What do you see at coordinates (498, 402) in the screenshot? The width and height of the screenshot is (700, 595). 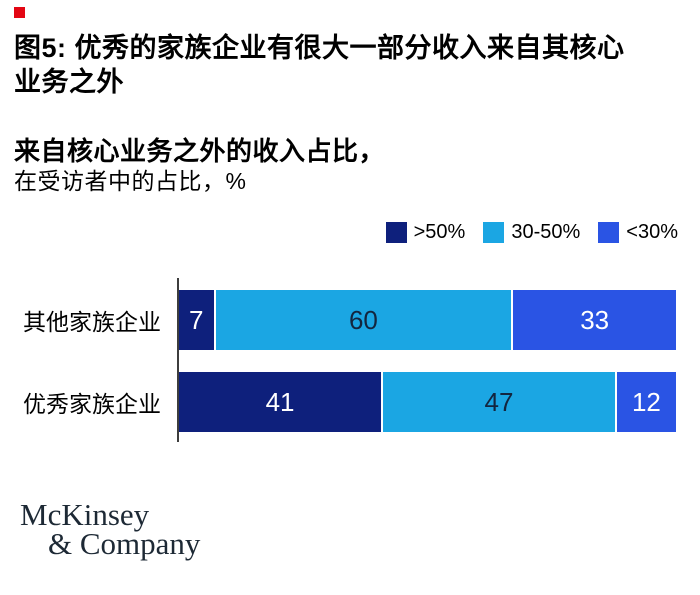 I see `bar-segment: 47` at bounding box center [498, 402].